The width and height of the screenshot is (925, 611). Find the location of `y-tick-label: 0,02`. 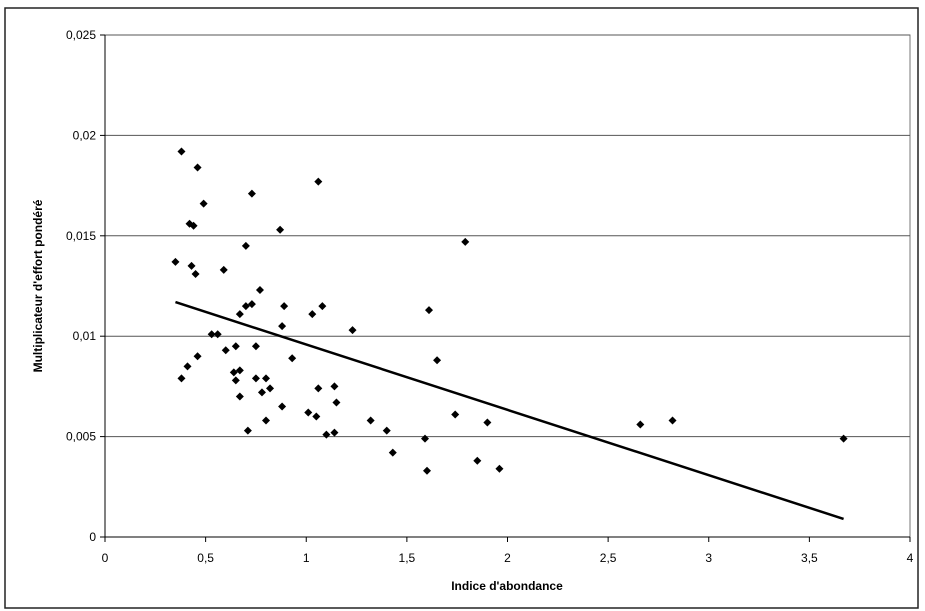

y-tick-label: 0,02 is located at coordinates (85, 135).